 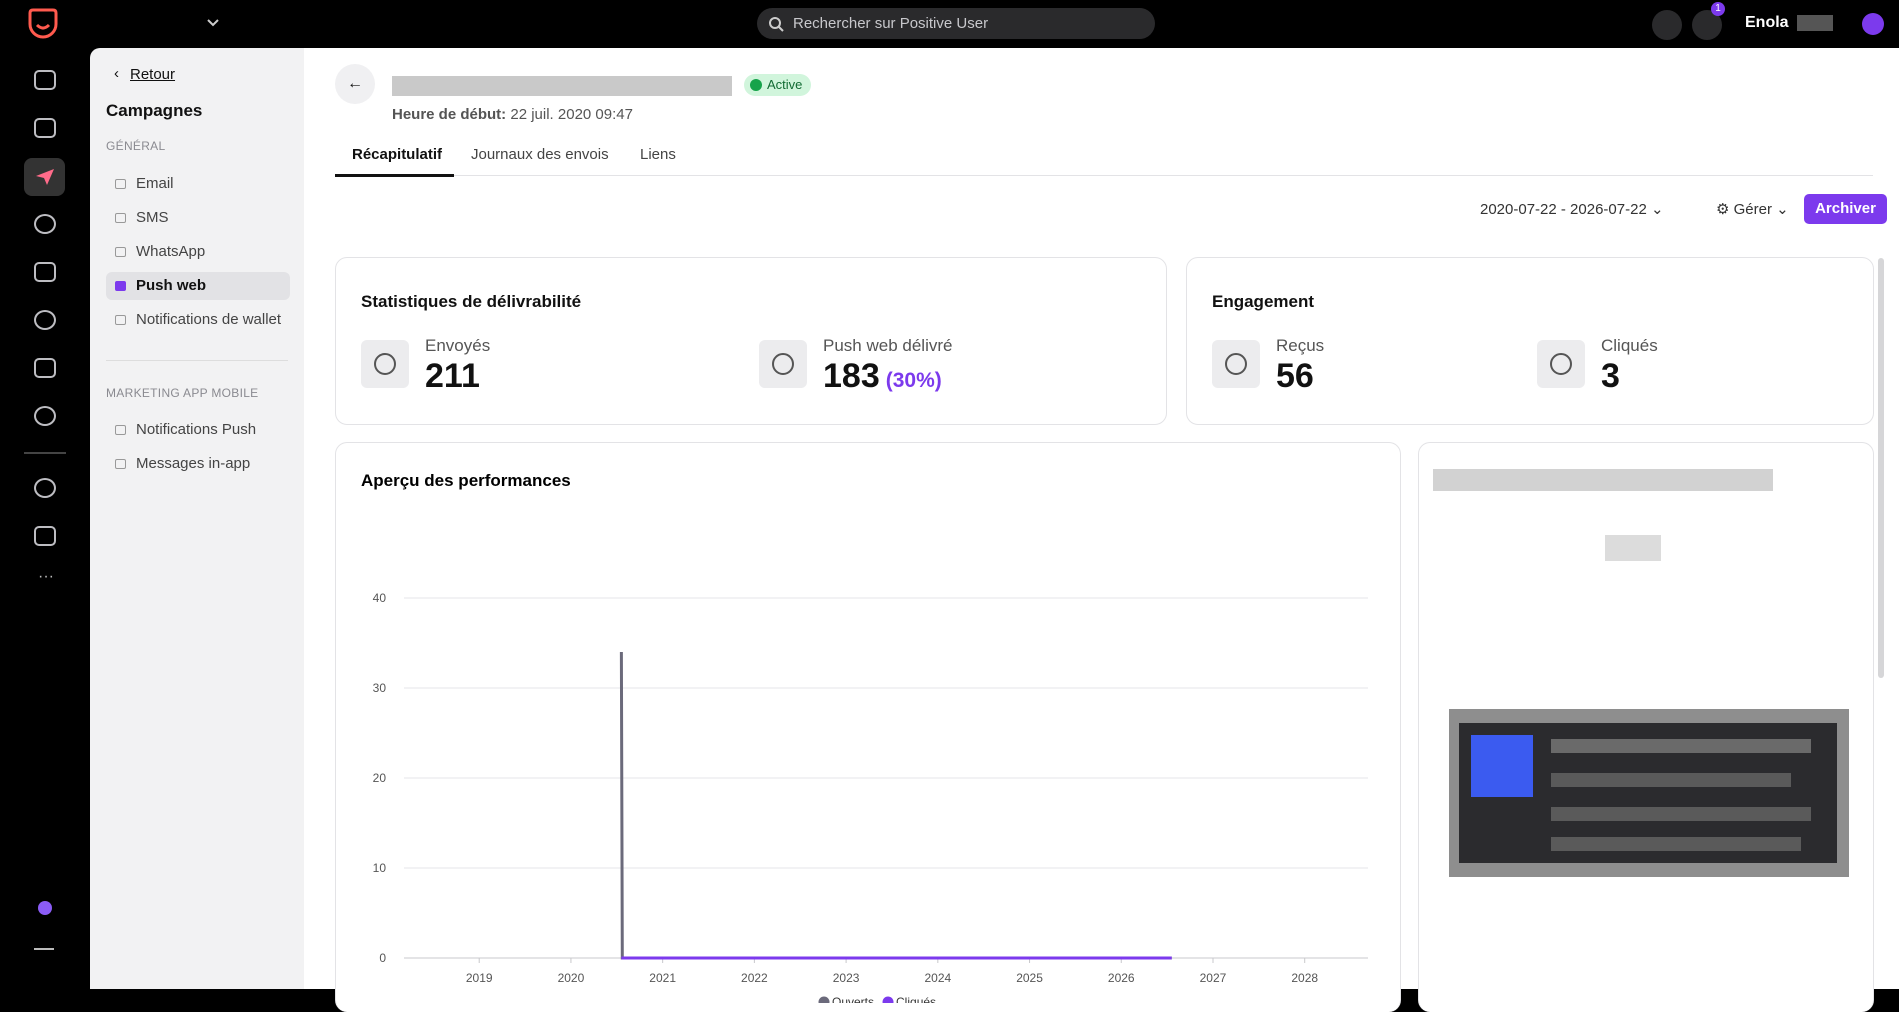 I want to click on nav-label: Email, so click(x=155, y=183).